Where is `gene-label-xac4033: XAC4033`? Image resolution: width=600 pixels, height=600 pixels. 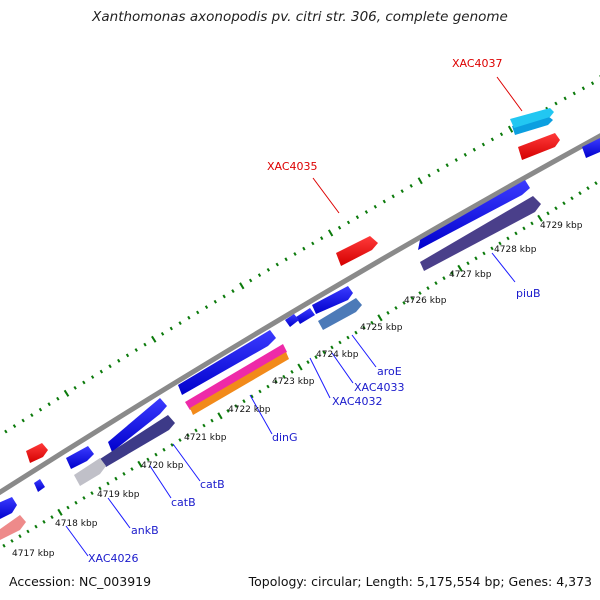
gene-label-xac4033: XAC4033 is located at coordinates (379, 387).